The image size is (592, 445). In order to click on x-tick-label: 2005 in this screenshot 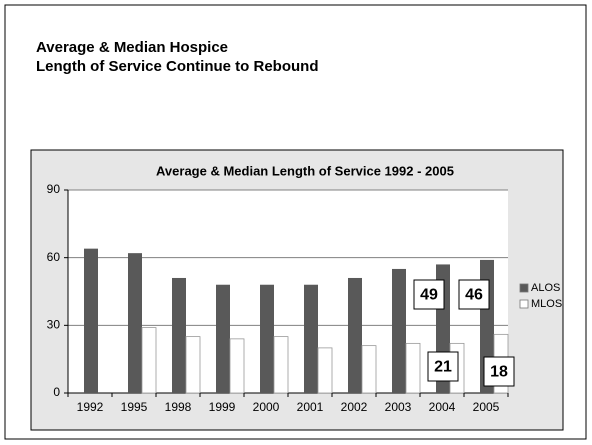, I will do `click(486, 407)`.